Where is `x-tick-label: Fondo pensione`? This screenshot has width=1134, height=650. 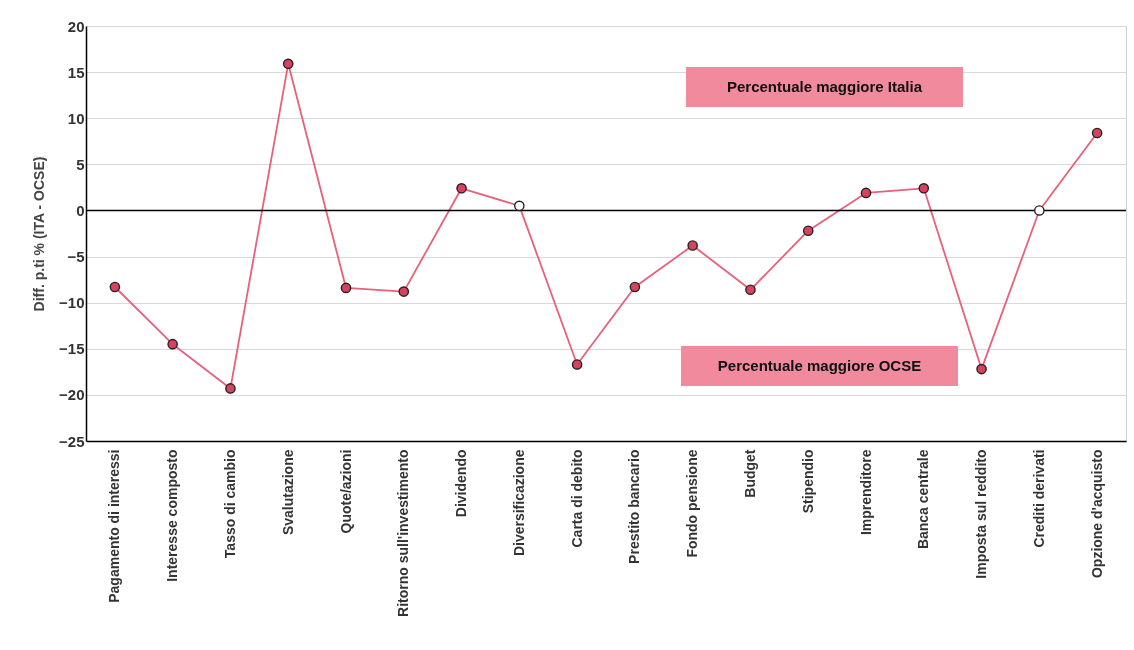
x-tick-label: Fondo pensione is located at coordinates (692, 503).